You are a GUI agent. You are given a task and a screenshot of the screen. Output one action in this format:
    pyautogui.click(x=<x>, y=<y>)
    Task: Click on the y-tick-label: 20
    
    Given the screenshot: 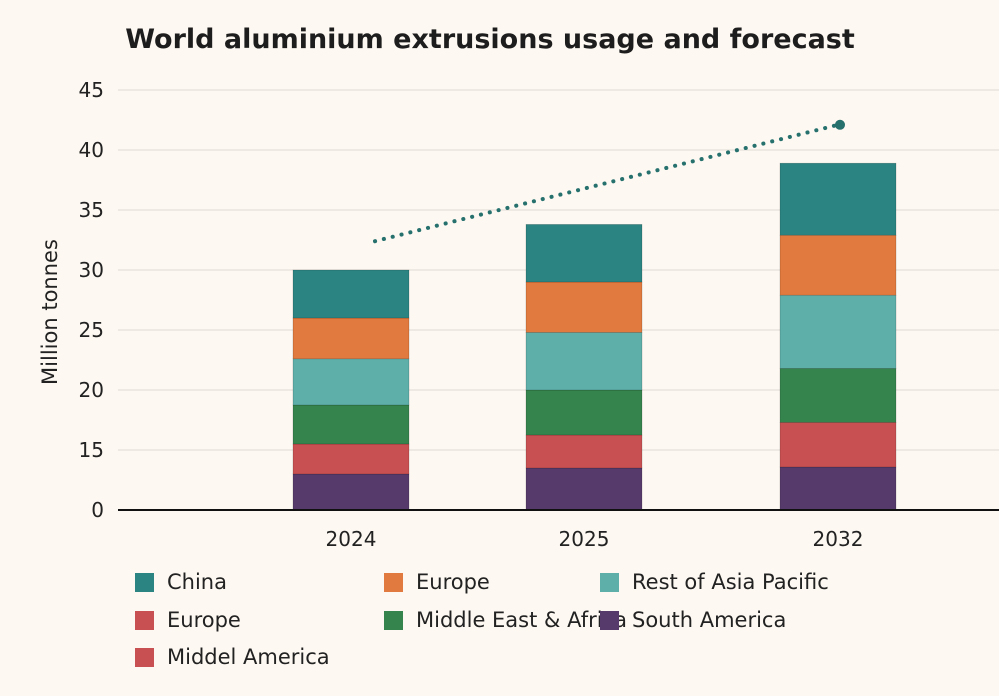 What is the action you would take?
    pyautogui.click(x=91, y=390)
    